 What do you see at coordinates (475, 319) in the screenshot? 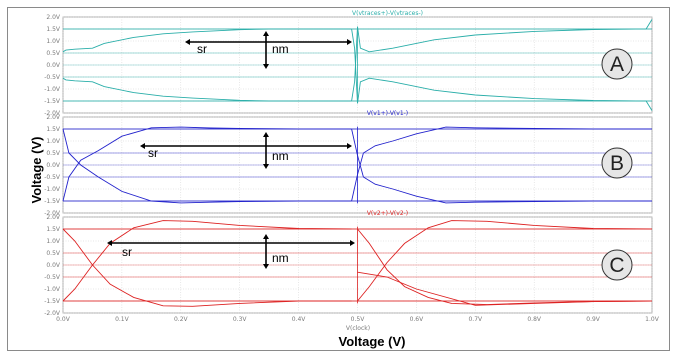
I see `x-tick-label: 0.7V` at bounding box center [475, 319].